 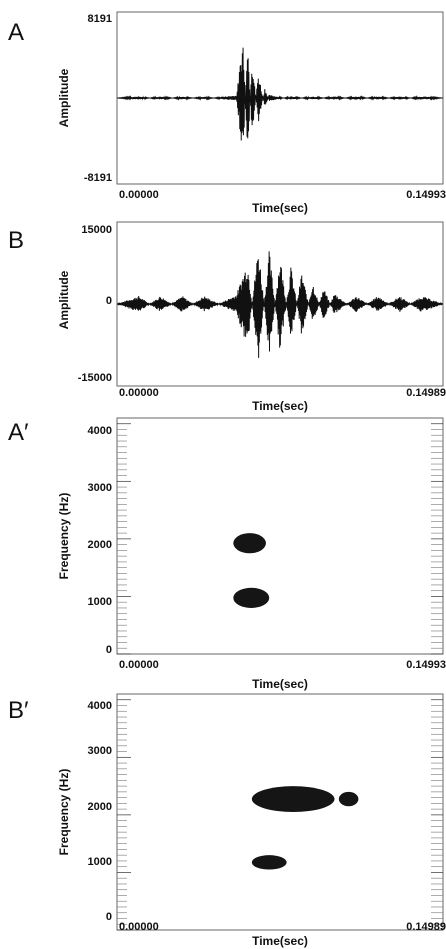 I want to click on panel-label-b: B, so click(x=16, y=240).